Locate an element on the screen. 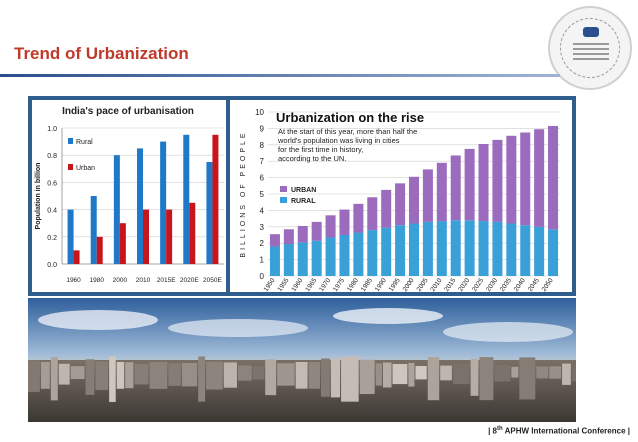 This screenshot has height=442, width=638. world-annotation-line: world's population was living in cities is located at coordinates (338, 140).